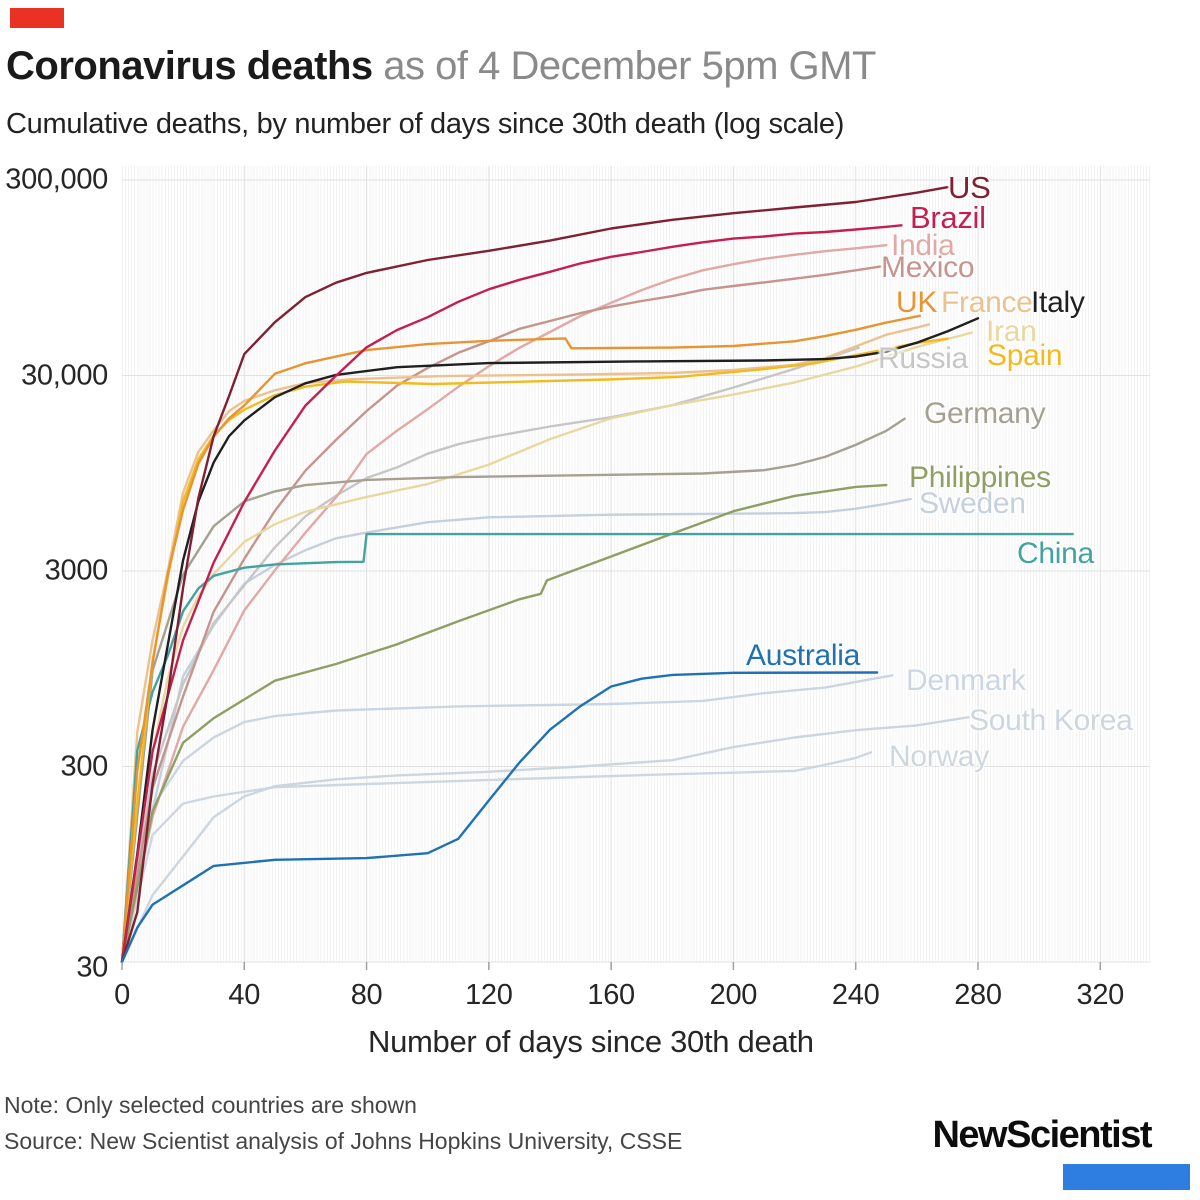 Image resolution: width=1200 pixels, height=1200 pixels. Describe the element at coordinates (1055, 553) in the screenshot. I see `series-label-china: China` at that location.